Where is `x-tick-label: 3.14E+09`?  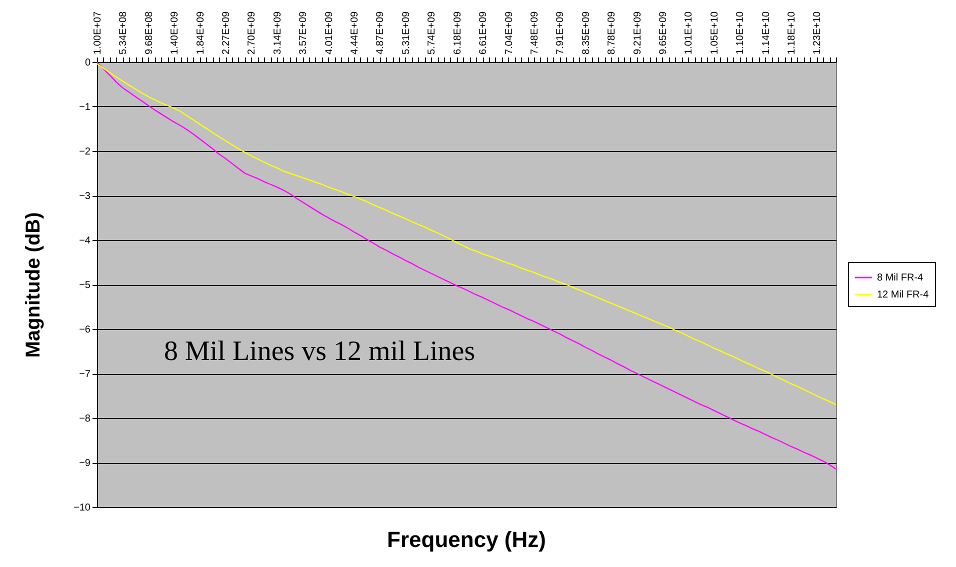
x-tick-label: 3.14E+09 is located at coordinates (278, 32).